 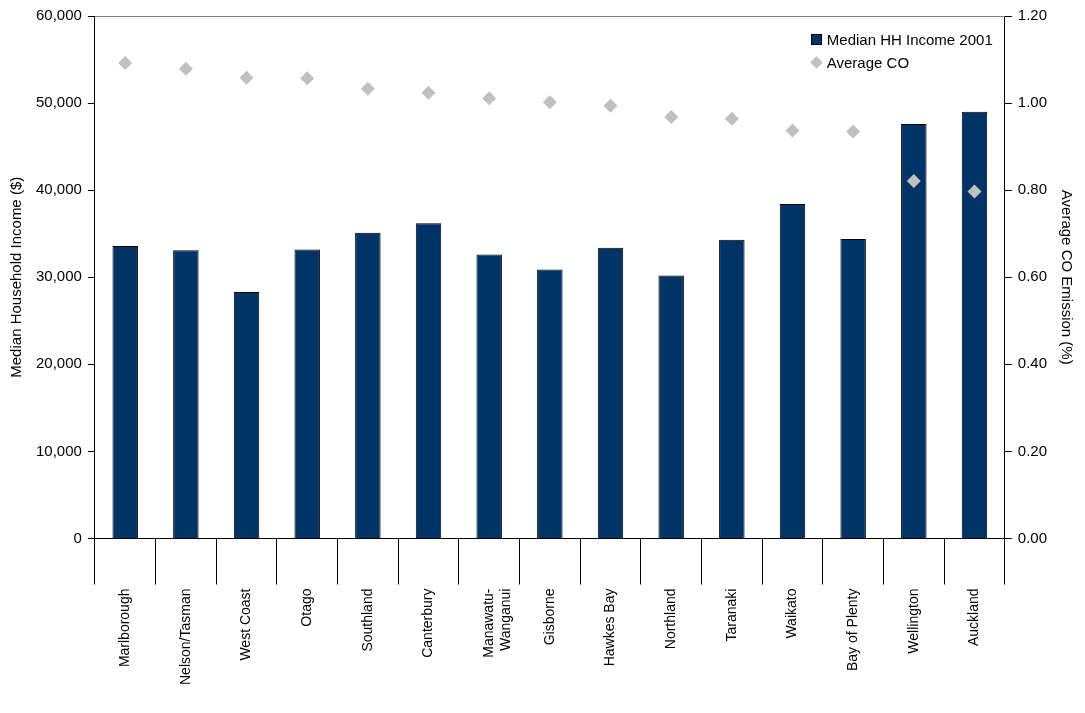 I want to click on y-tick-label: 60,000, so click(x=58, y=15).